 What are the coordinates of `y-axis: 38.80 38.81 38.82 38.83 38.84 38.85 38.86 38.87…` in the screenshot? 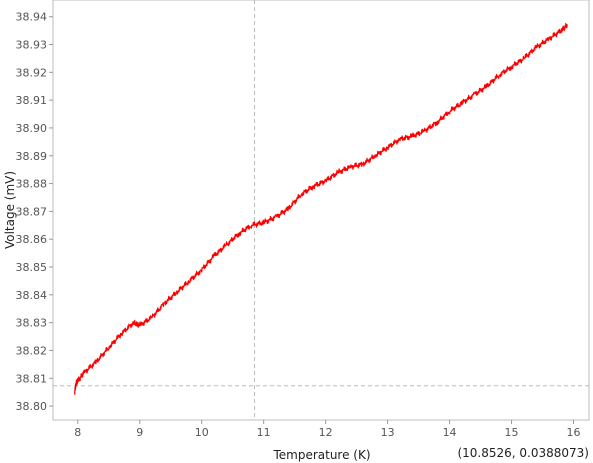 It's located at (34, 212).